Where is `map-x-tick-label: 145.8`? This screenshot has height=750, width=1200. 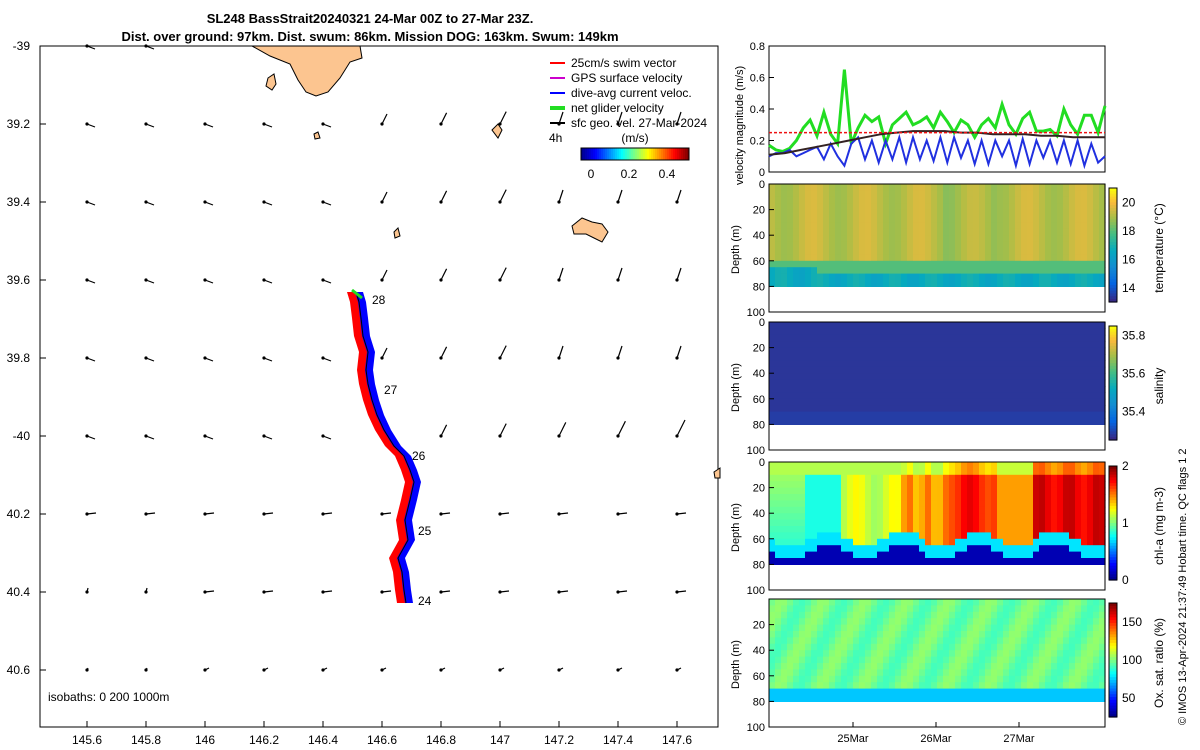
map-x-tick-label: 145.8 is located at coordinates (146, 740).